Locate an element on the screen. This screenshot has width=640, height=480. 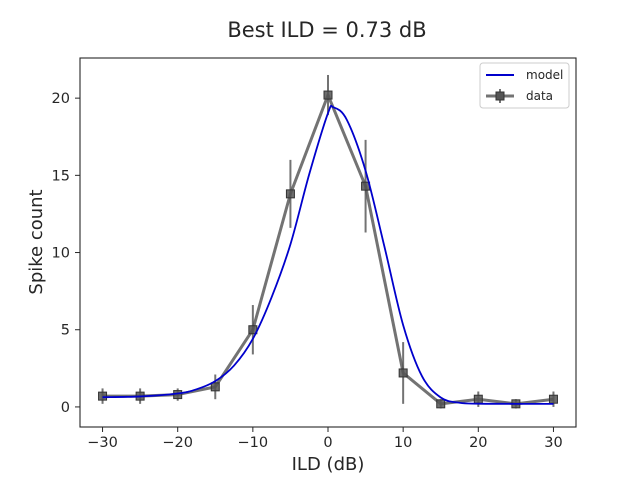
x-tick-label: 0 is located at coordinates (327, 443).